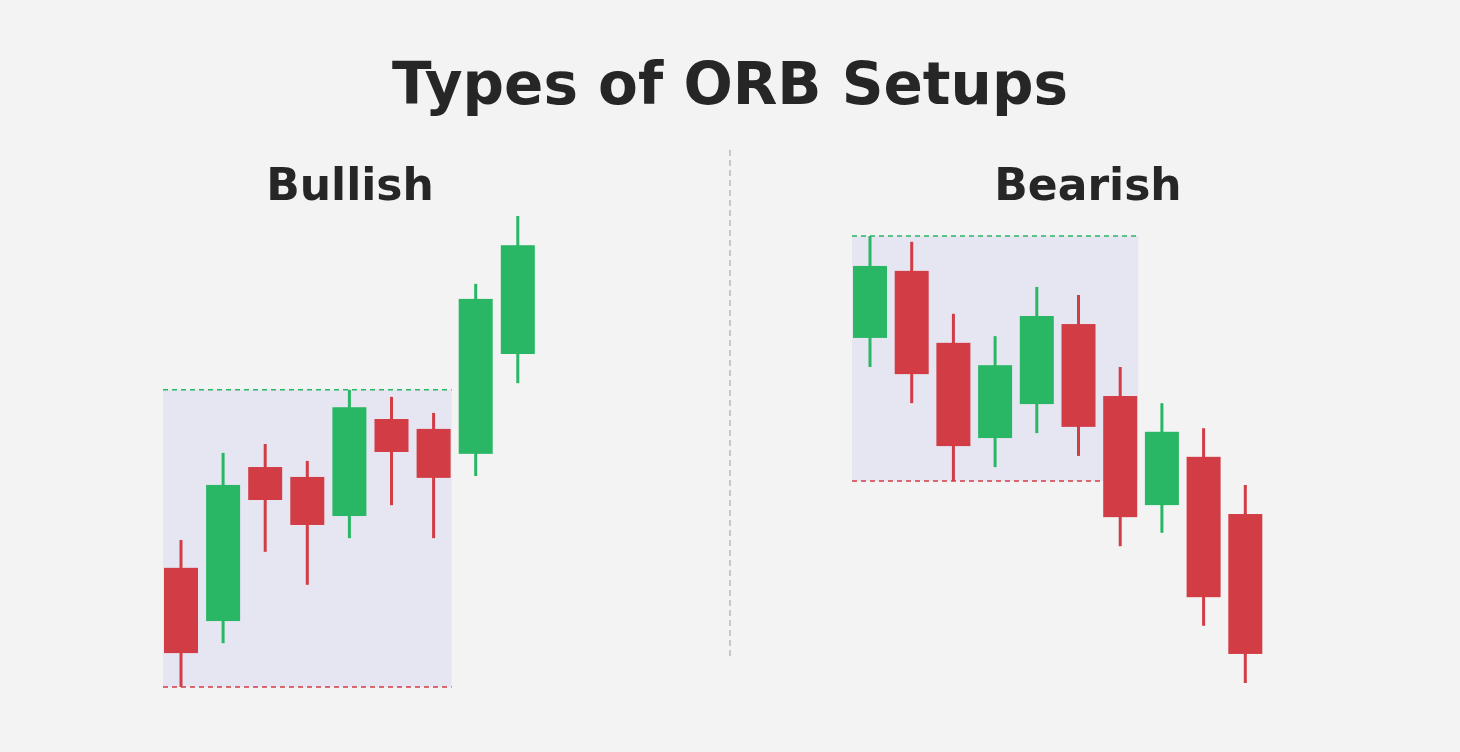  What do you see at coordinates (1088, 184) in the screenshot?
I see `chart-subtitle: Bearish` at bounding box center [1088, 184].